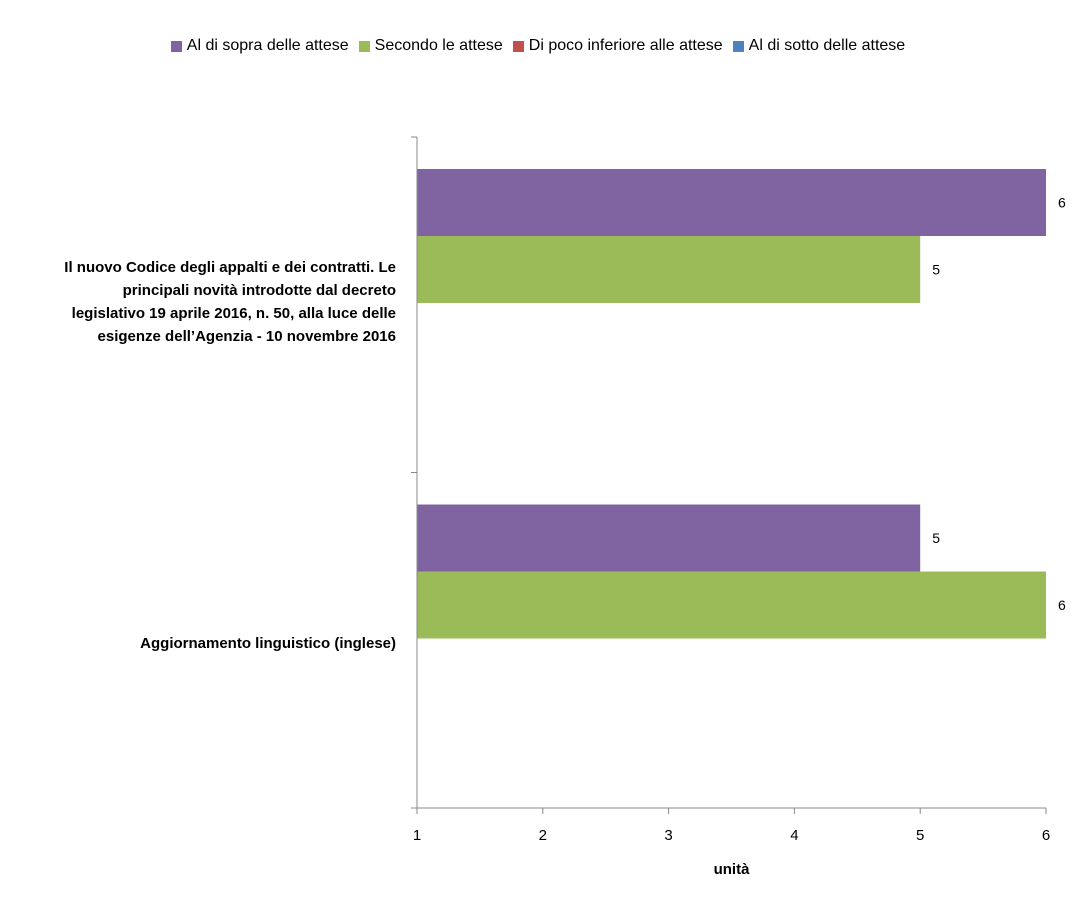 This screenshot has height=909, width=1076. I want to click on legend-label-slightly-below: Di poco inferiore alle attese, so click(625, 45).